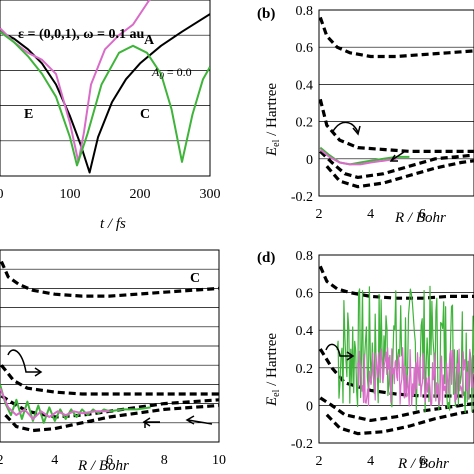 This screenshot has height=474, width=474. What do you see at coordinates (113, 224) in the screenshot?
I see `panel-a-x-label: t / fs` at bounding box center [113, 224].